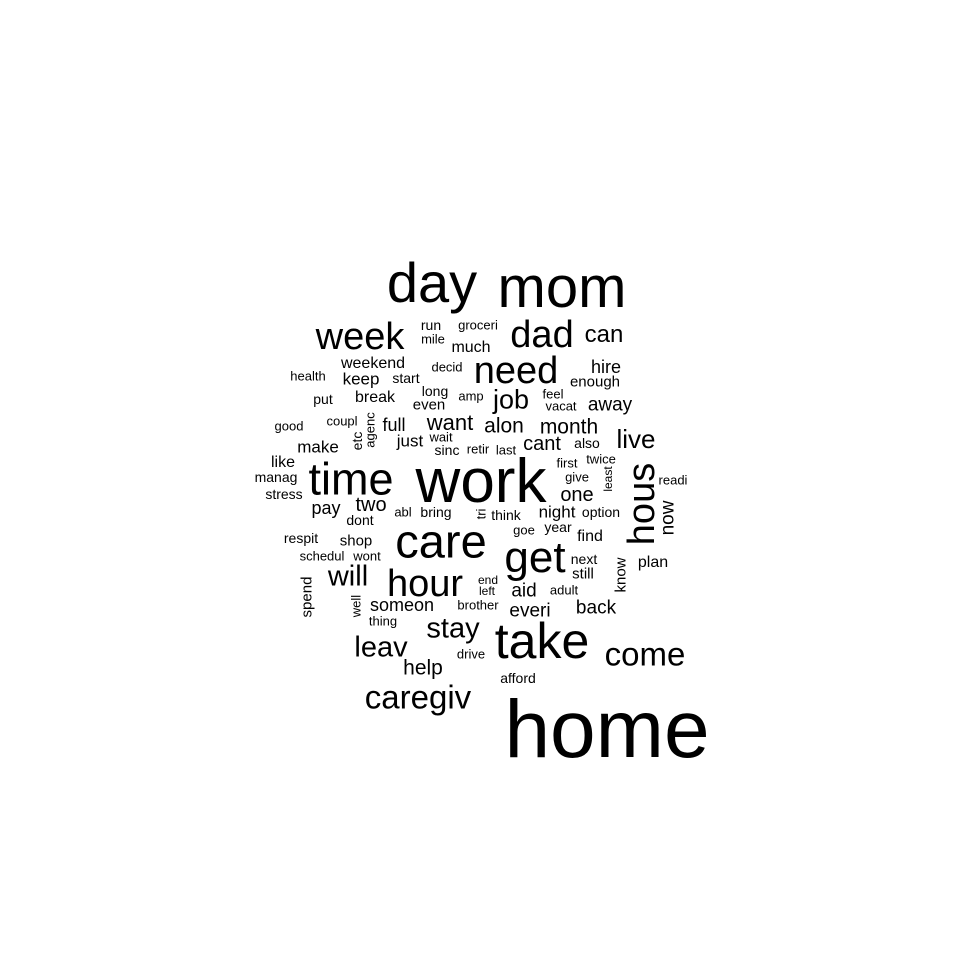  What do you see at coordinates (356, 606) in the screenshot?
I see `word-well: well` at bounding box center [356, 606].